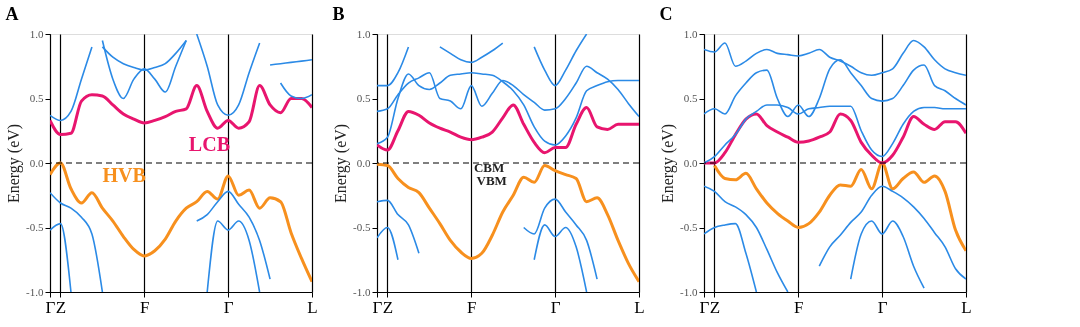 The width and height of the screenshot is (1080, 327). What do you see at coordinates (491, 181) in the screenshot?
I see `annotation: VBM` at bounding box center [491, 181].